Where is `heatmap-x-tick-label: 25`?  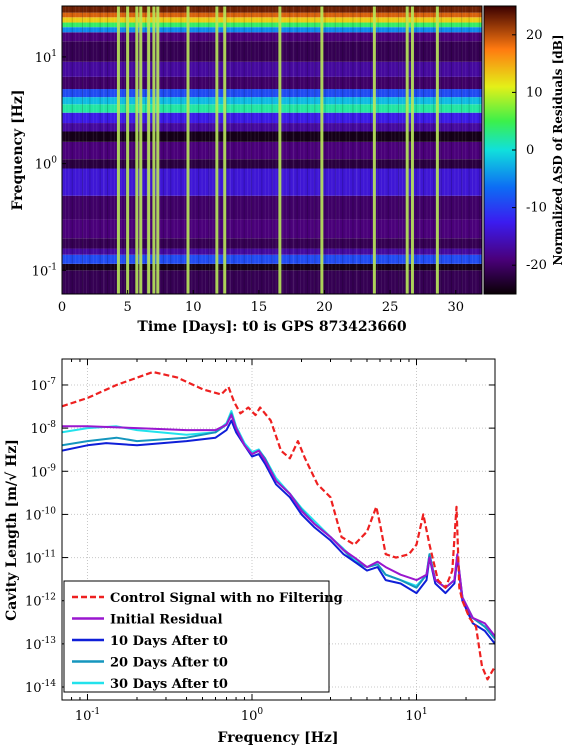
heatmap-x-tick-label: 25 is located at coordinates (390, 307).